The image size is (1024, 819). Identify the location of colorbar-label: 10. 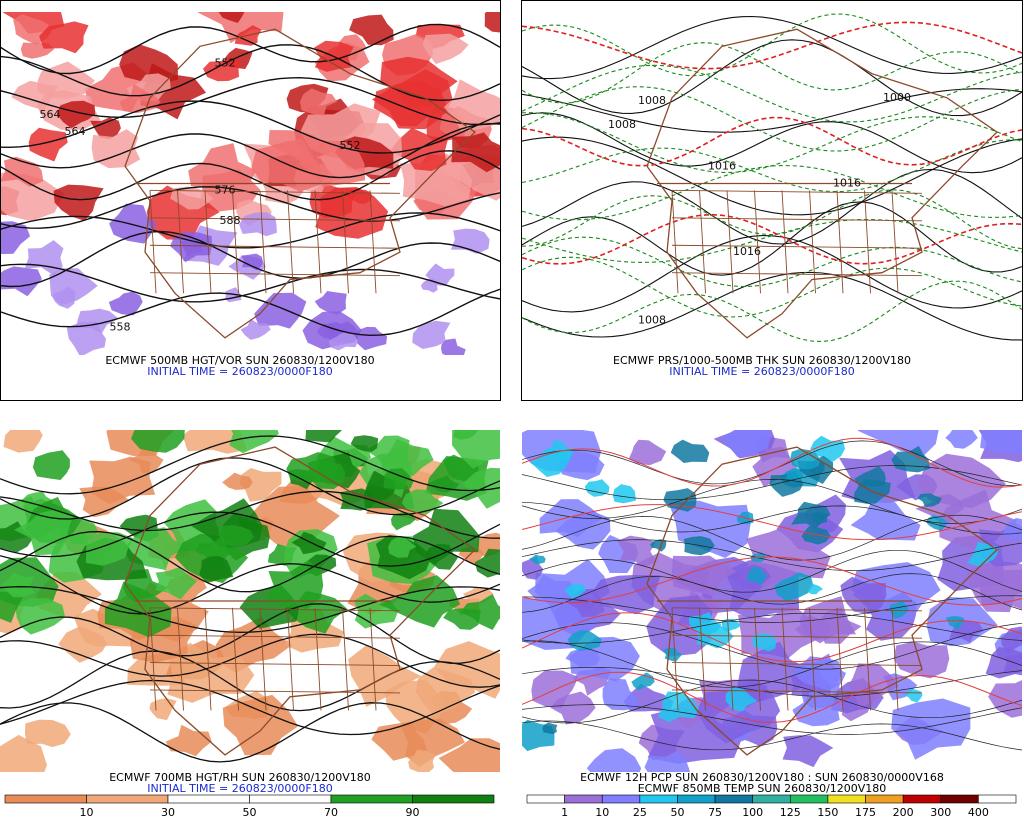
(87, 812).